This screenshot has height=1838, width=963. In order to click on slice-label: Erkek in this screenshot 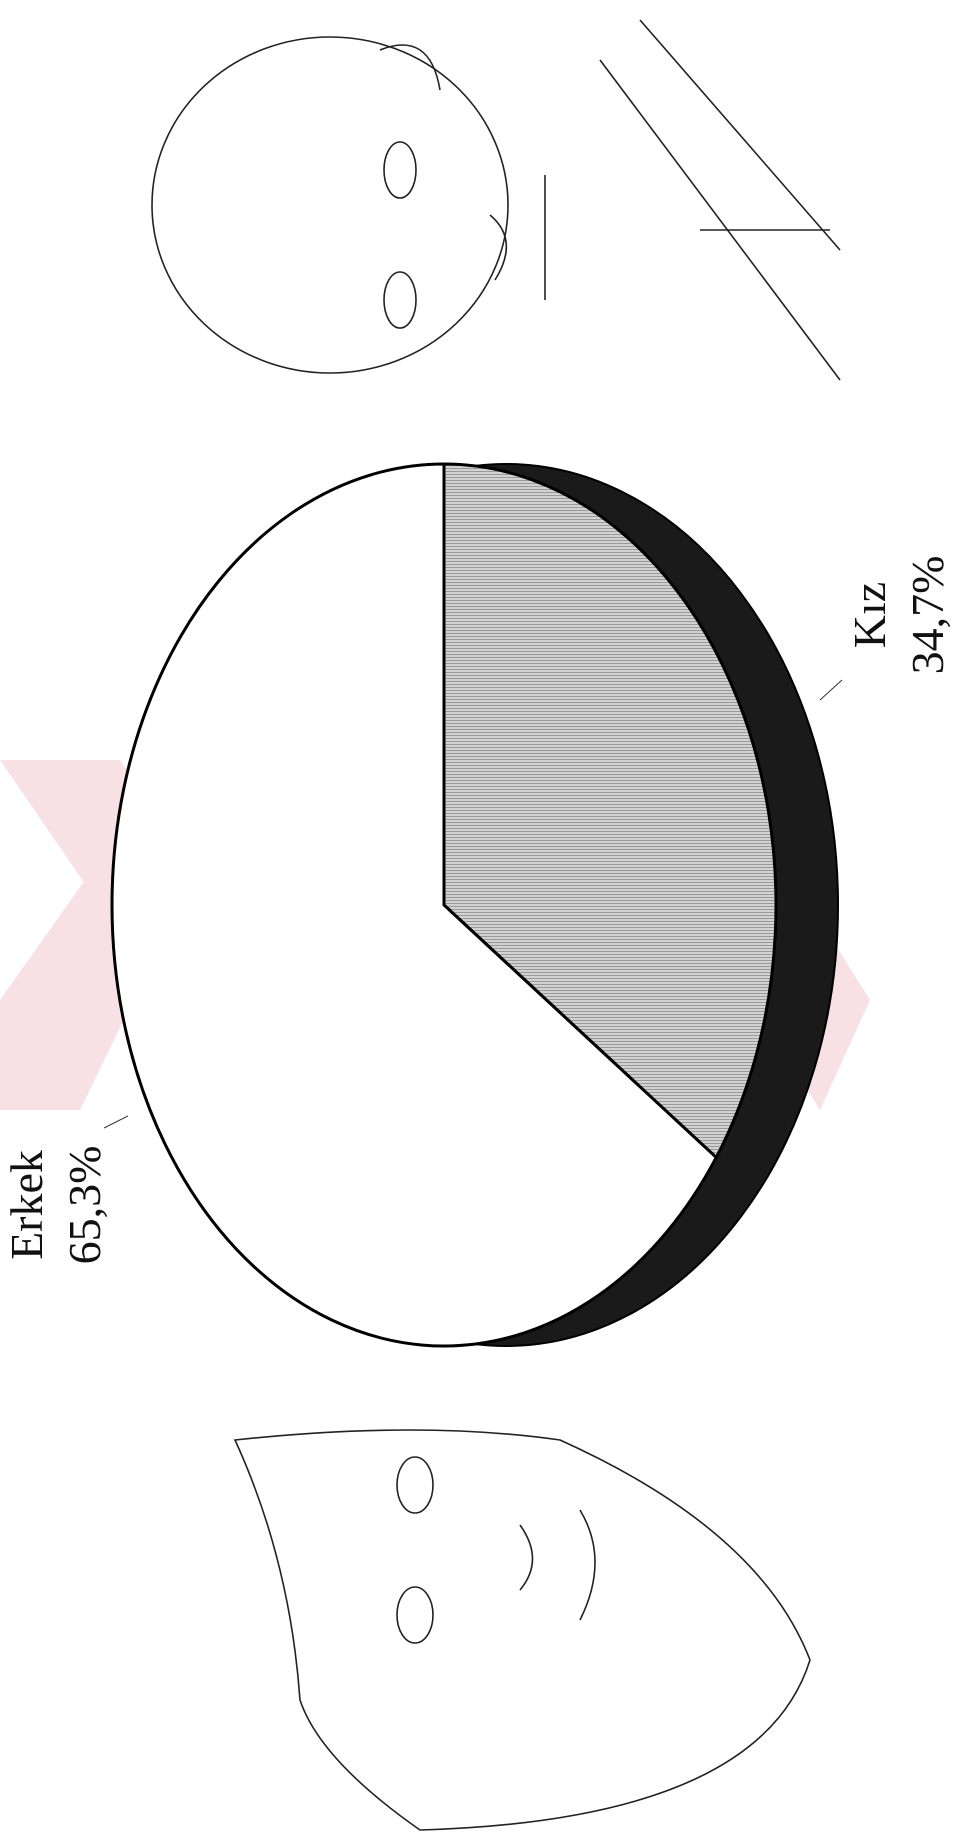, I will do `click(26, 1205)`.